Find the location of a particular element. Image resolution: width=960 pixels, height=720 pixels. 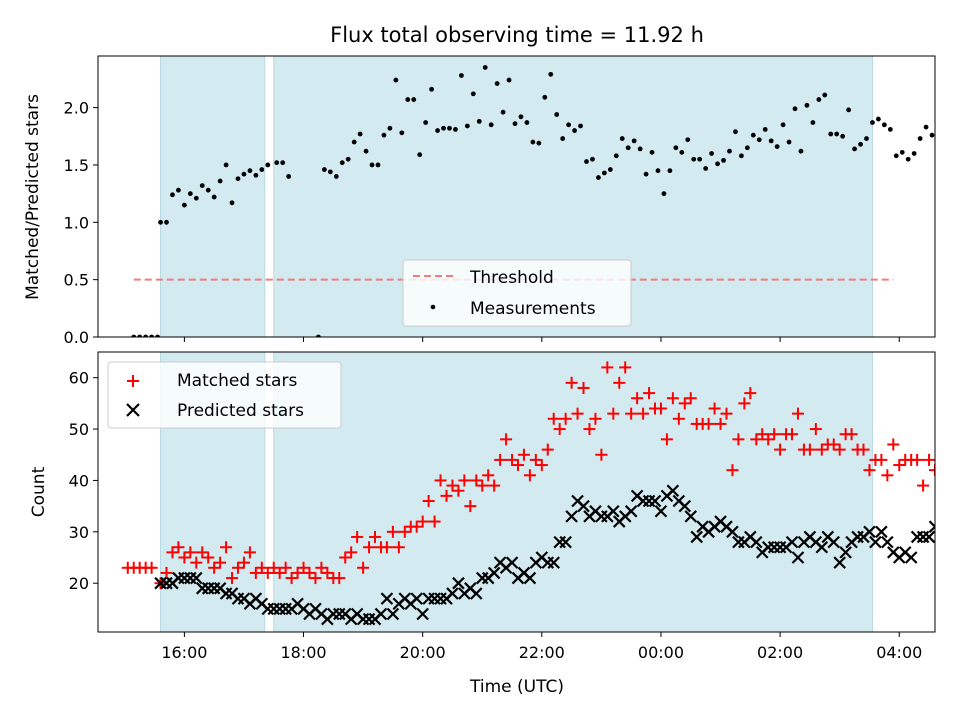

y-tick-label: 1.5 is located at coordinates (76, 165).